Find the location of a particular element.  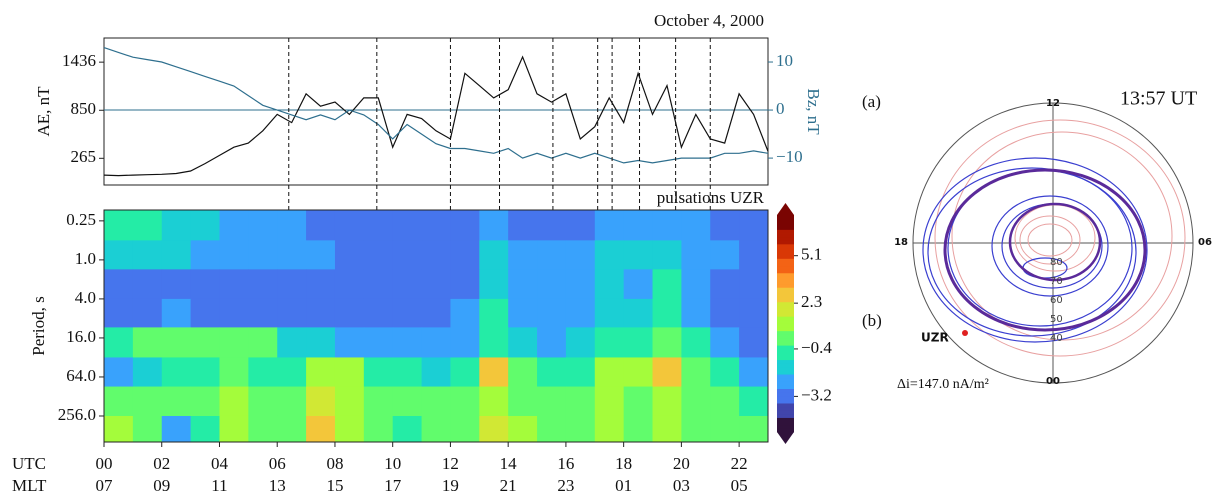

x-tick-label: 02 is located at coordinates (161, 463).